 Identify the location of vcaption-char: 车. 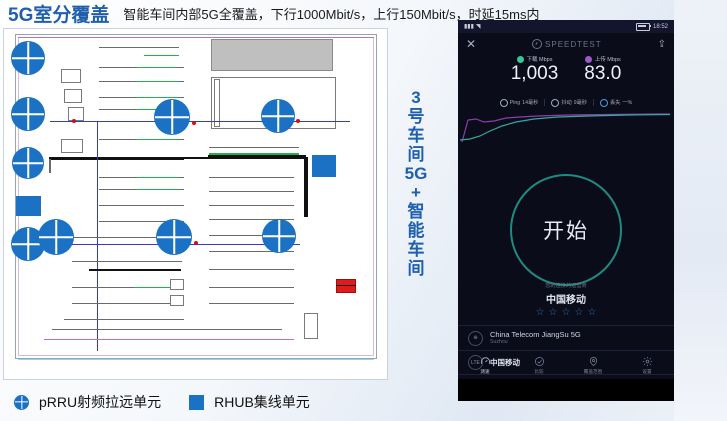
(416, 135).